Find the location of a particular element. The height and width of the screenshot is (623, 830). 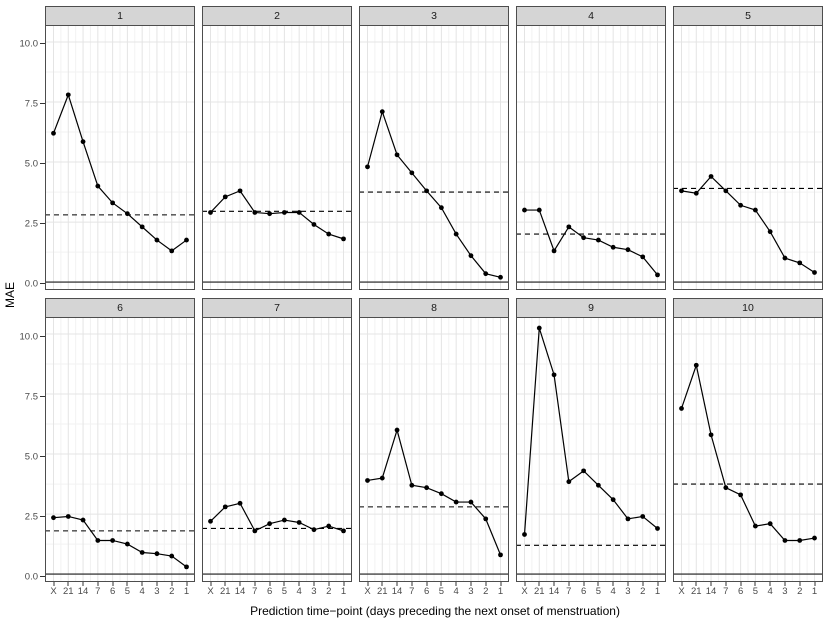

facet-strip: 6 is located at coordinates (120, 307).